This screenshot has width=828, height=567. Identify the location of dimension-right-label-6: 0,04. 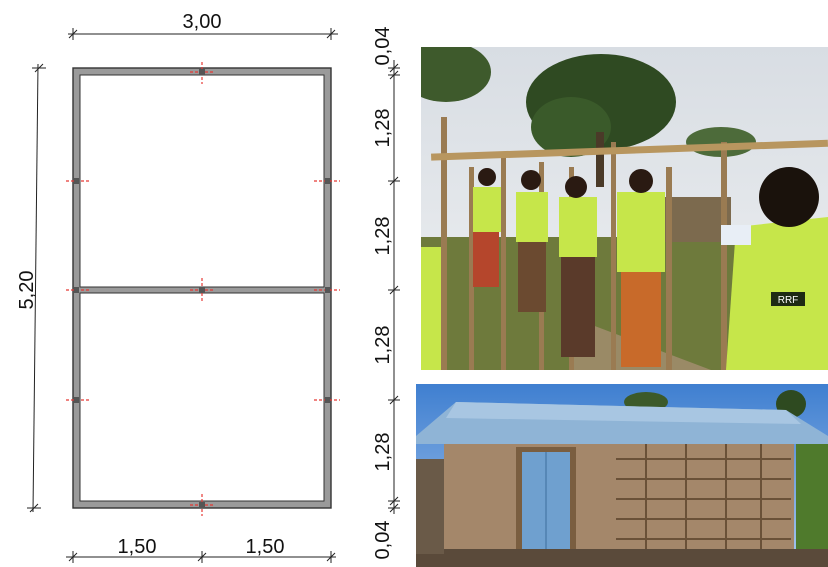
(383, 540).